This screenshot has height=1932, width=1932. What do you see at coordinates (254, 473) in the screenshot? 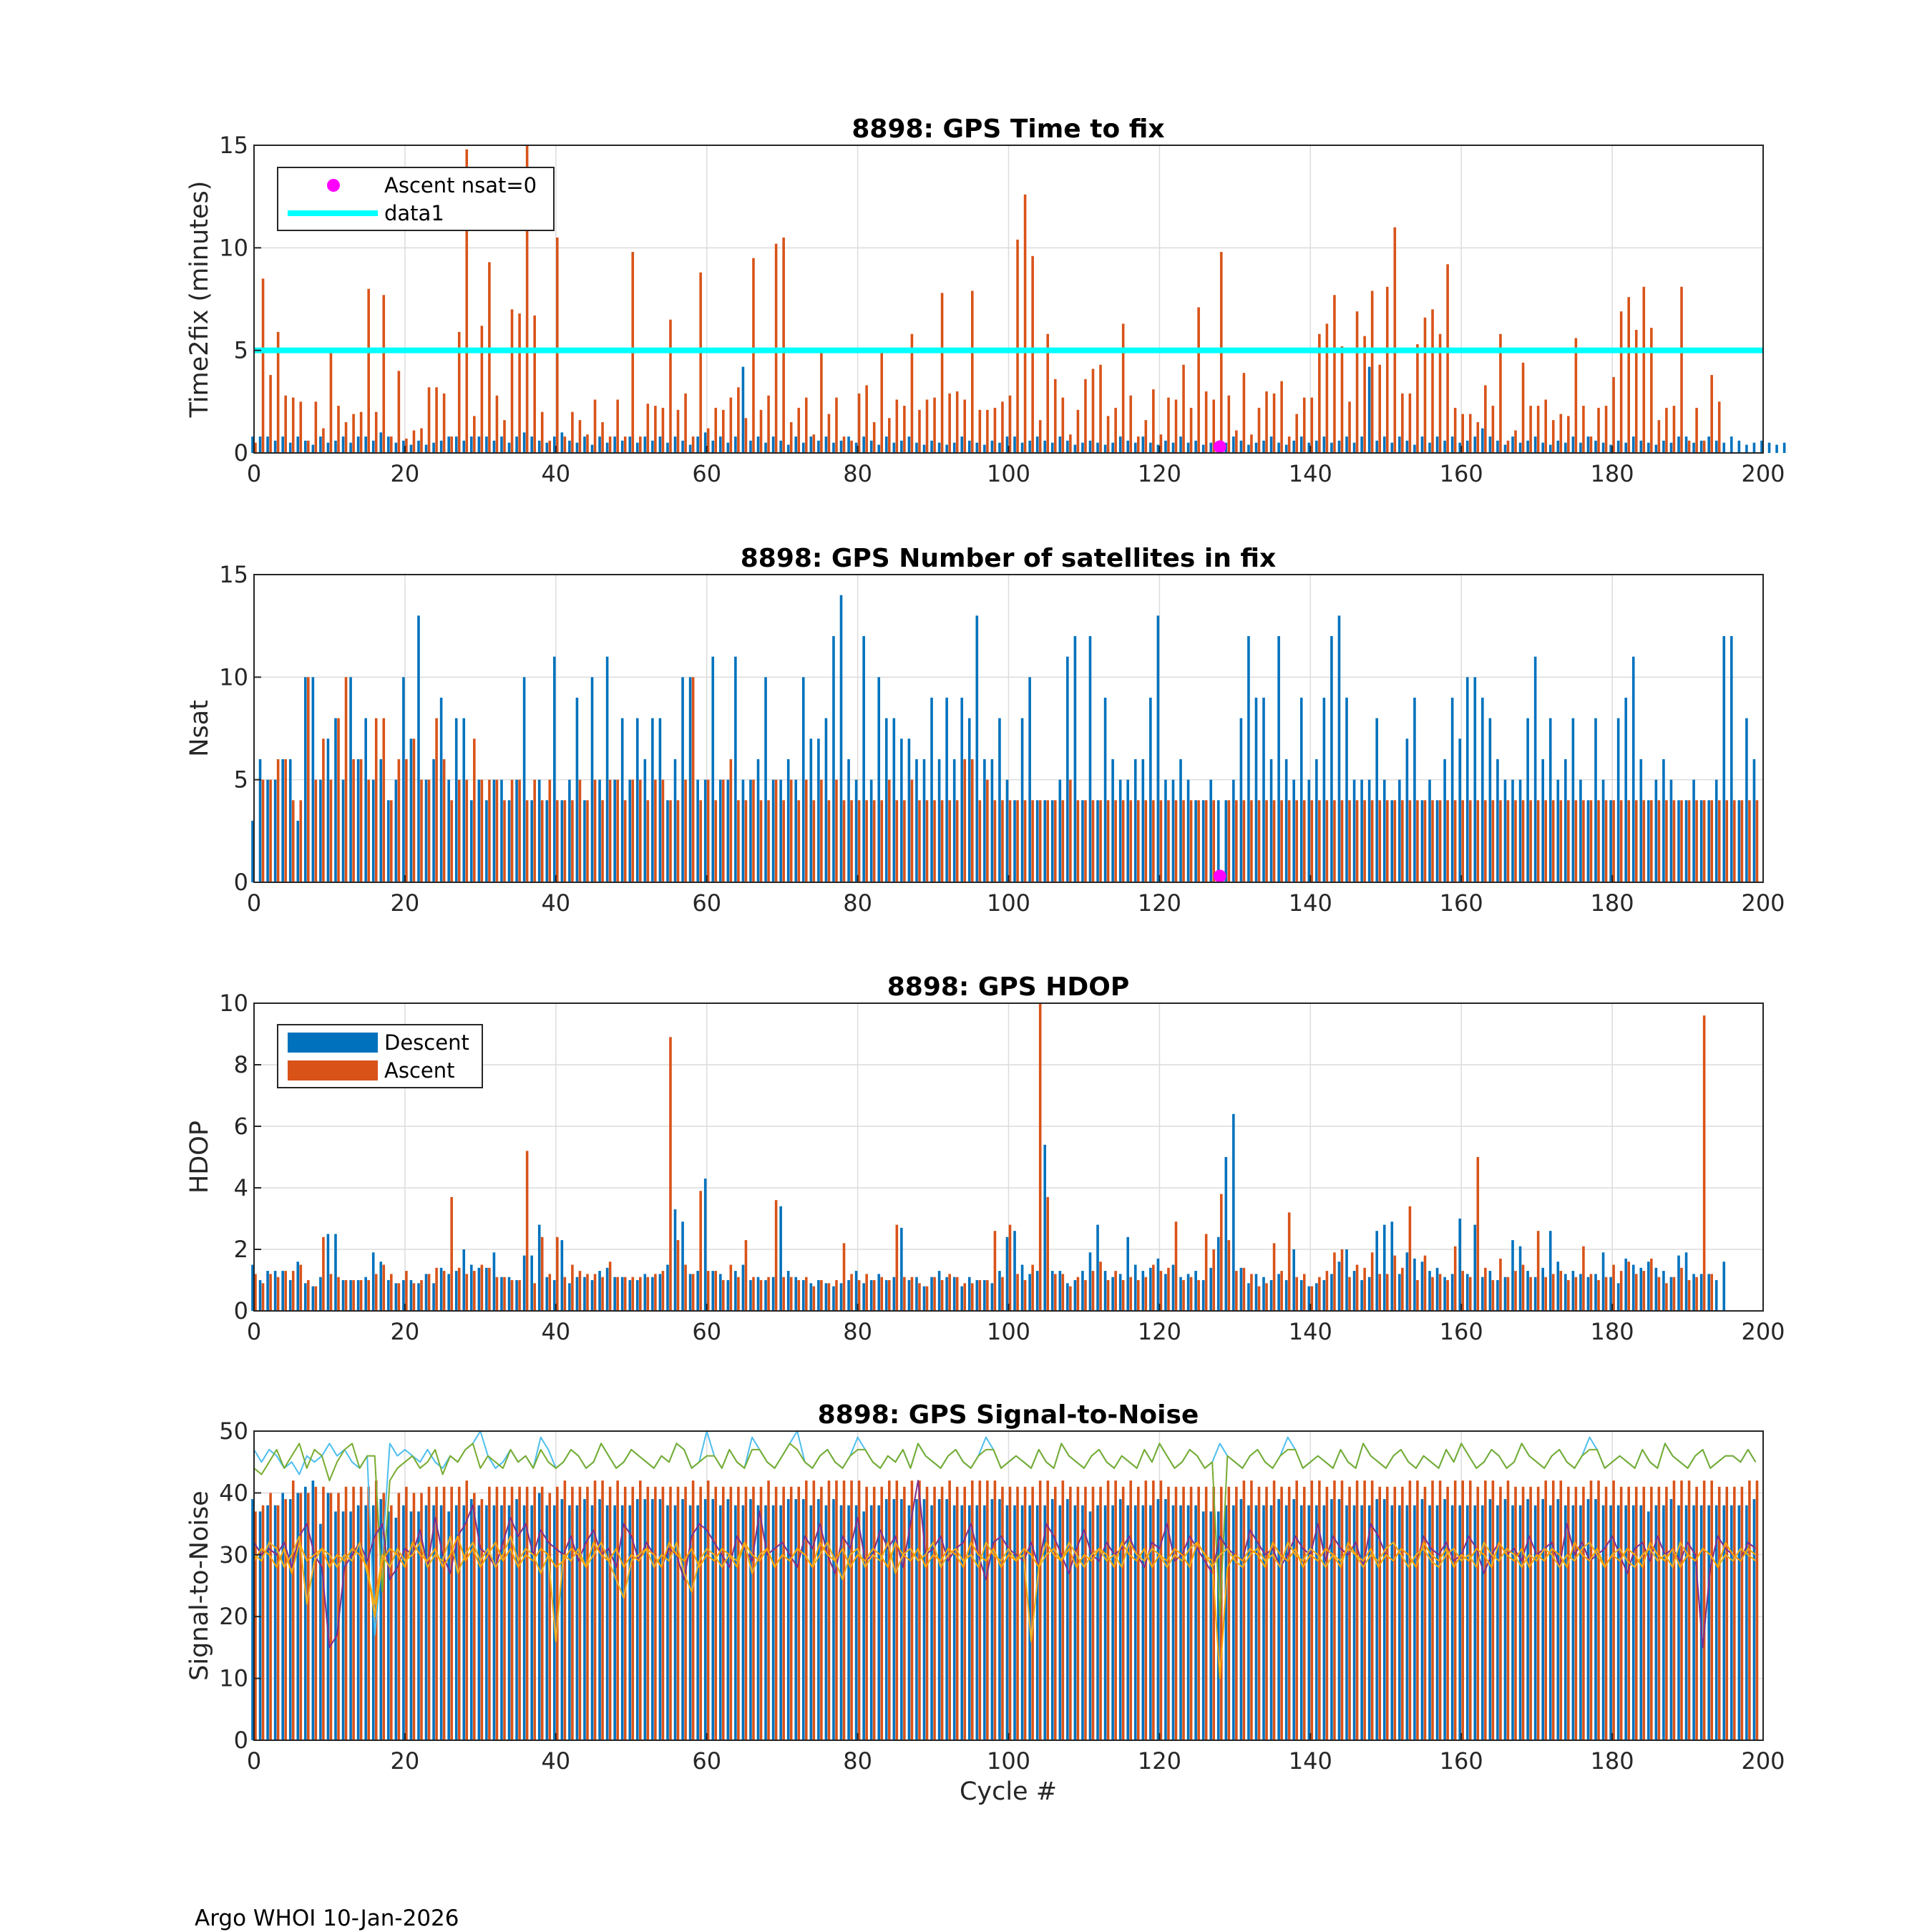
I see `x-tick-label: 0` at bounding box center [254, 473].